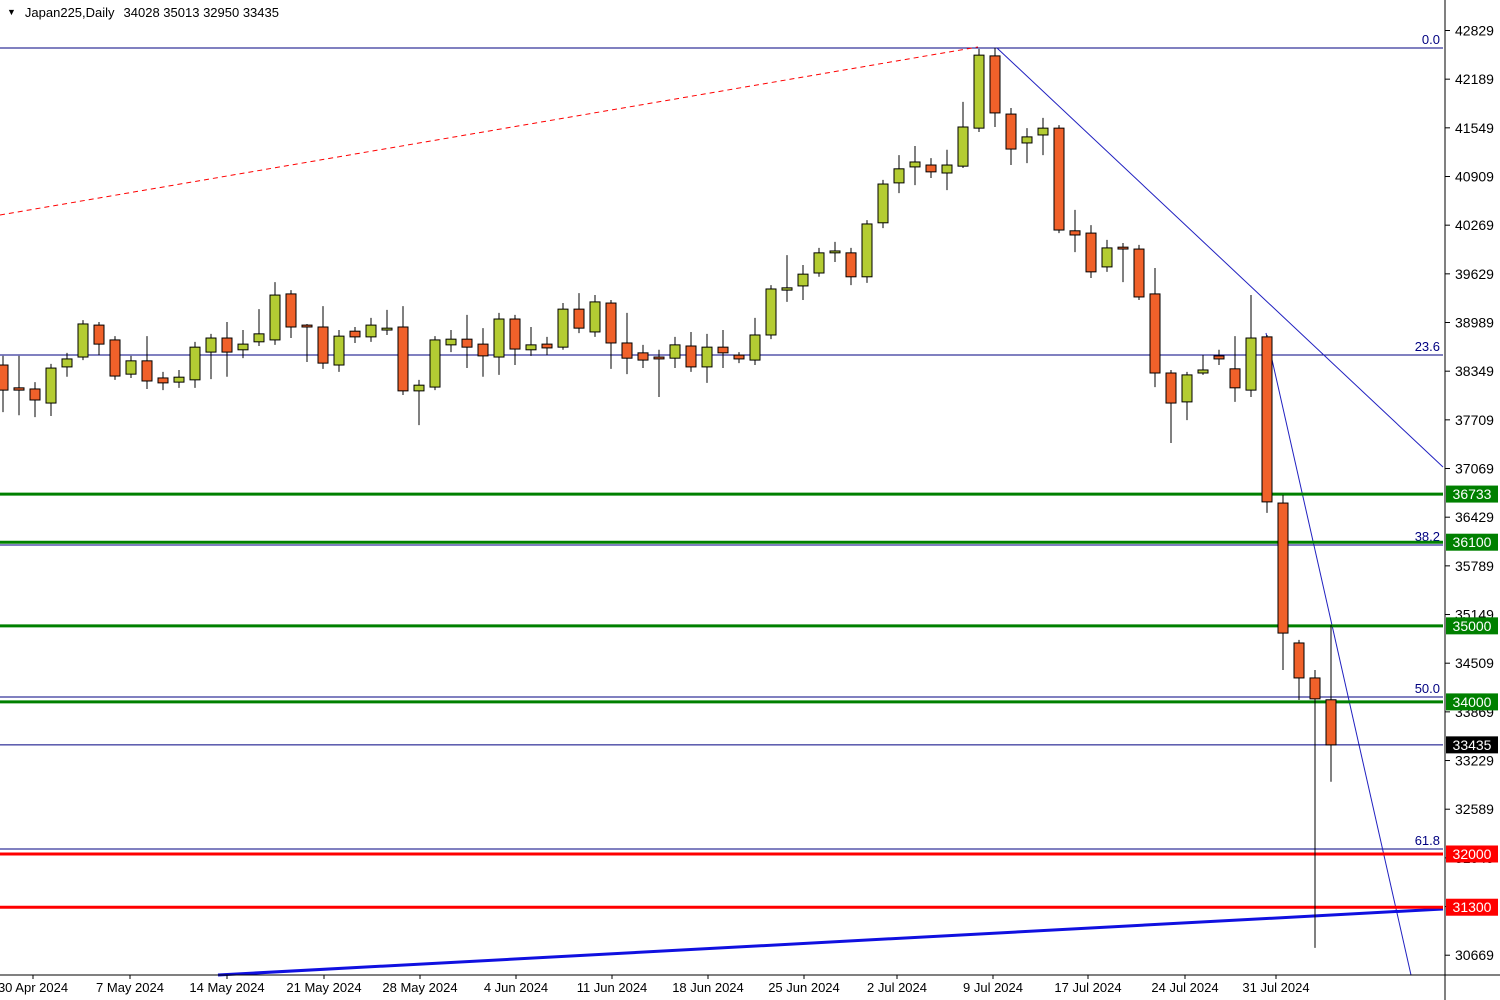 The image size is (1500, 1000). What do you see at coordinates (708, 987) in the screenshot?
I see `date-tick-label: 18 Jun 2024` at bounding box center [708, 987].